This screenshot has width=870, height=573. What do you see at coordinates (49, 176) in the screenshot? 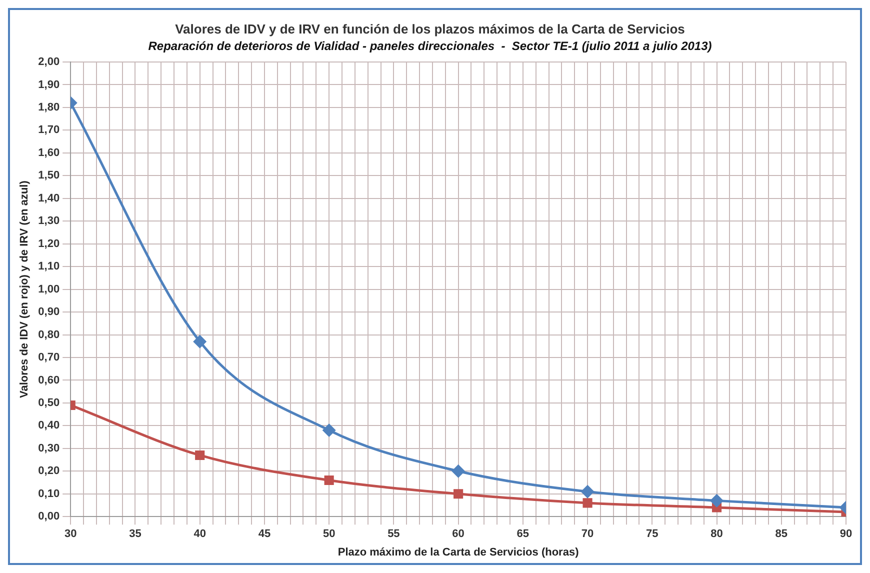
I see `y-tick-label: 1,50` at bounding box center [49, 176].